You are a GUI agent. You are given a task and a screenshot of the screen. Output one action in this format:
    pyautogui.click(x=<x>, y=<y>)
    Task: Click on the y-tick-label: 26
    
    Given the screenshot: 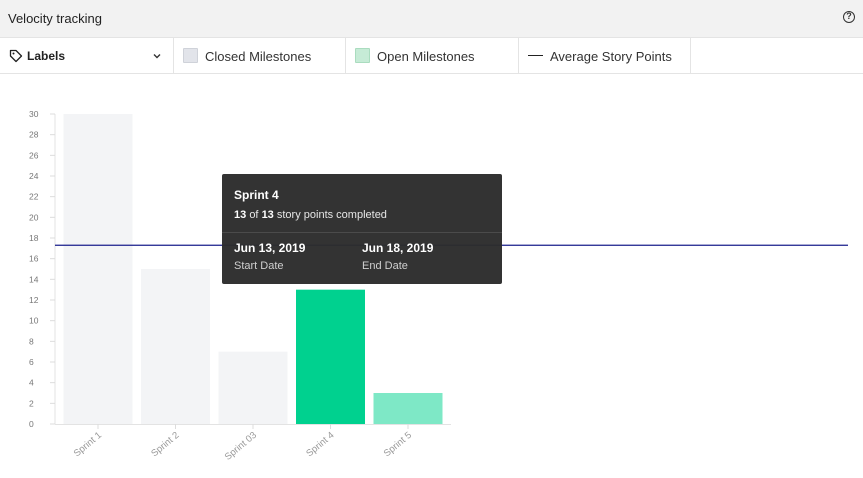 What is the action you would take?
    pyautogui.click(x=34, y=155)
    